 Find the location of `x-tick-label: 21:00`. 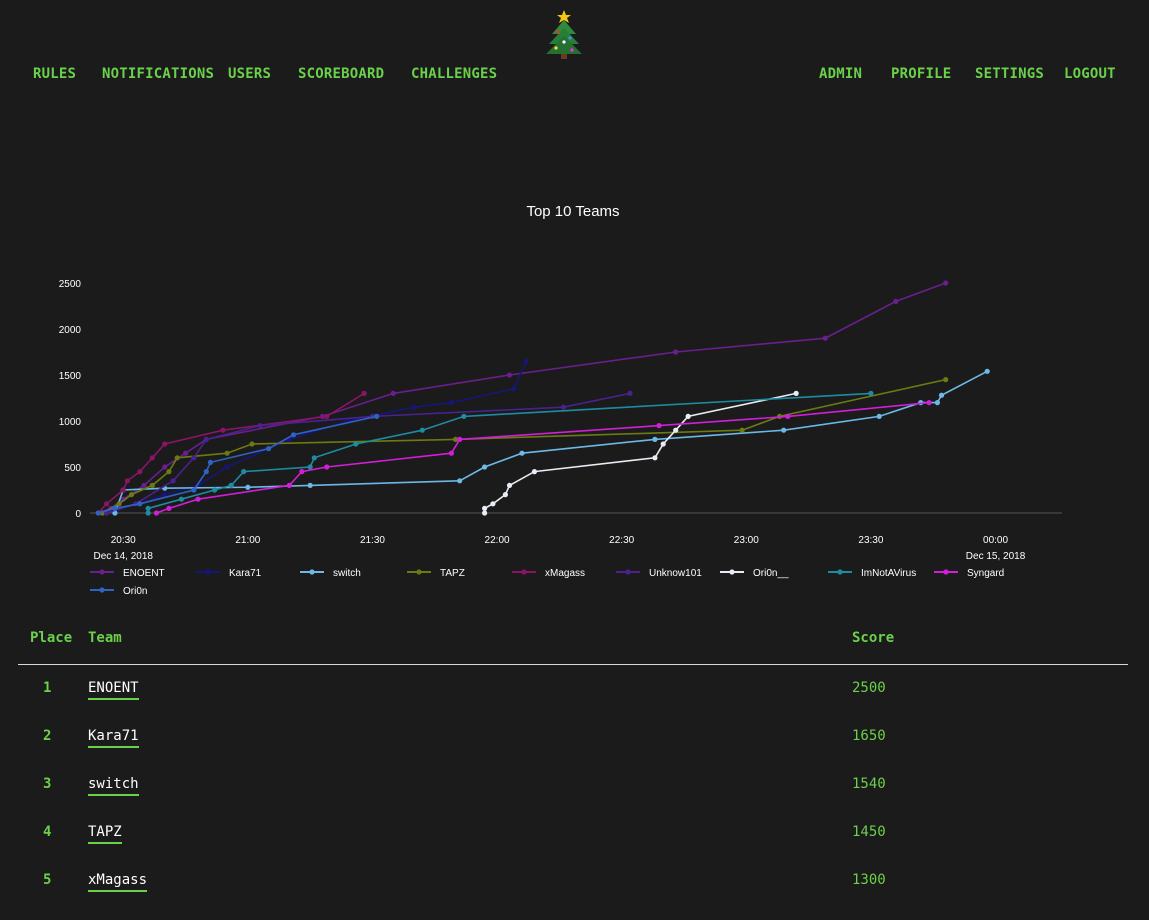

x-tick-label: 21:00 is located at coordinates (247, 540).